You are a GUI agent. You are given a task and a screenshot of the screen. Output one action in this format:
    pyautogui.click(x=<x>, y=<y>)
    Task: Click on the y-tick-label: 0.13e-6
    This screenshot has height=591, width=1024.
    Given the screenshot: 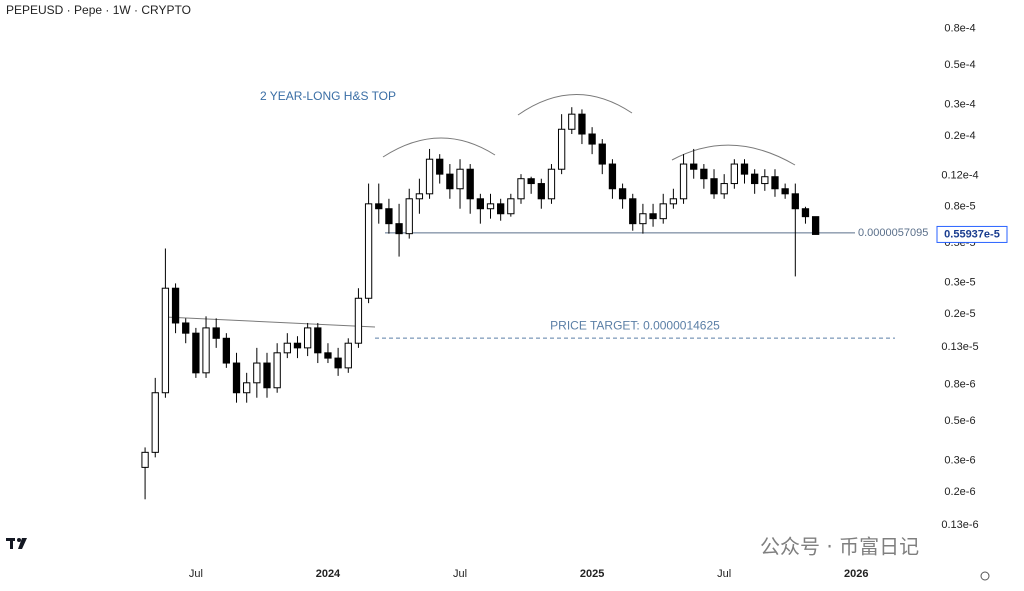 What is the action you would take?
    pyautogui.click(x=959, y=525)
    